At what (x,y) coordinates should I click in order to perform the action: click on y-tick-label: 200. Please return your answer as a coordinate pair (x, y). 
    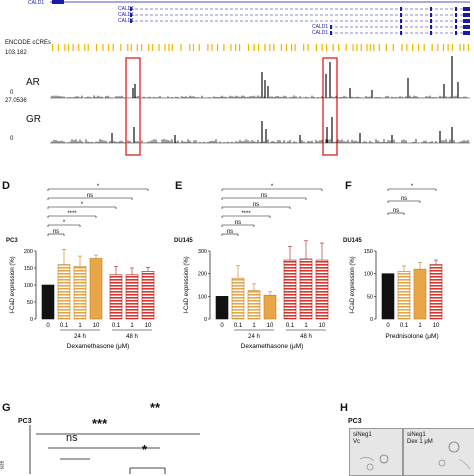
    Looking at the image, I should click on (202, 275).